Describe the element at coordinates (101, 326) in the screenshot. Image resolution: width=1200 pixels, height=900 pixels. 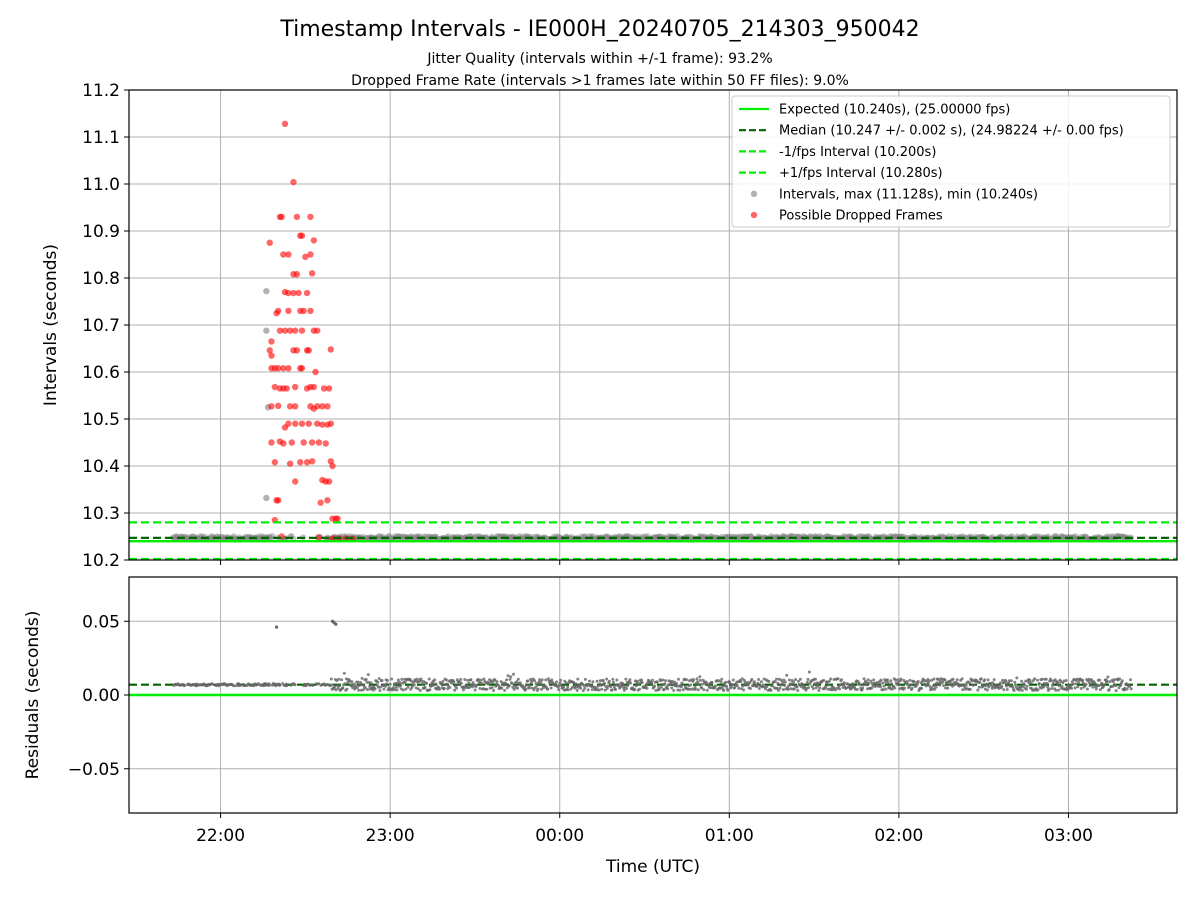
I see `y-tick-label: 10.7` at that location.